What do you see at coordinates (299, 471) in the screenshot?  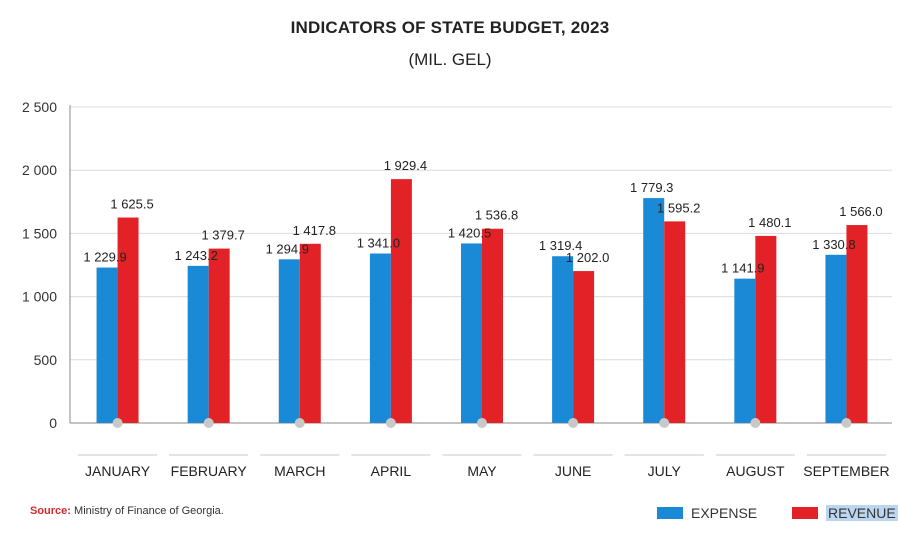 I see `x-tick-label: MARCH` at bounding box center [299, 471].